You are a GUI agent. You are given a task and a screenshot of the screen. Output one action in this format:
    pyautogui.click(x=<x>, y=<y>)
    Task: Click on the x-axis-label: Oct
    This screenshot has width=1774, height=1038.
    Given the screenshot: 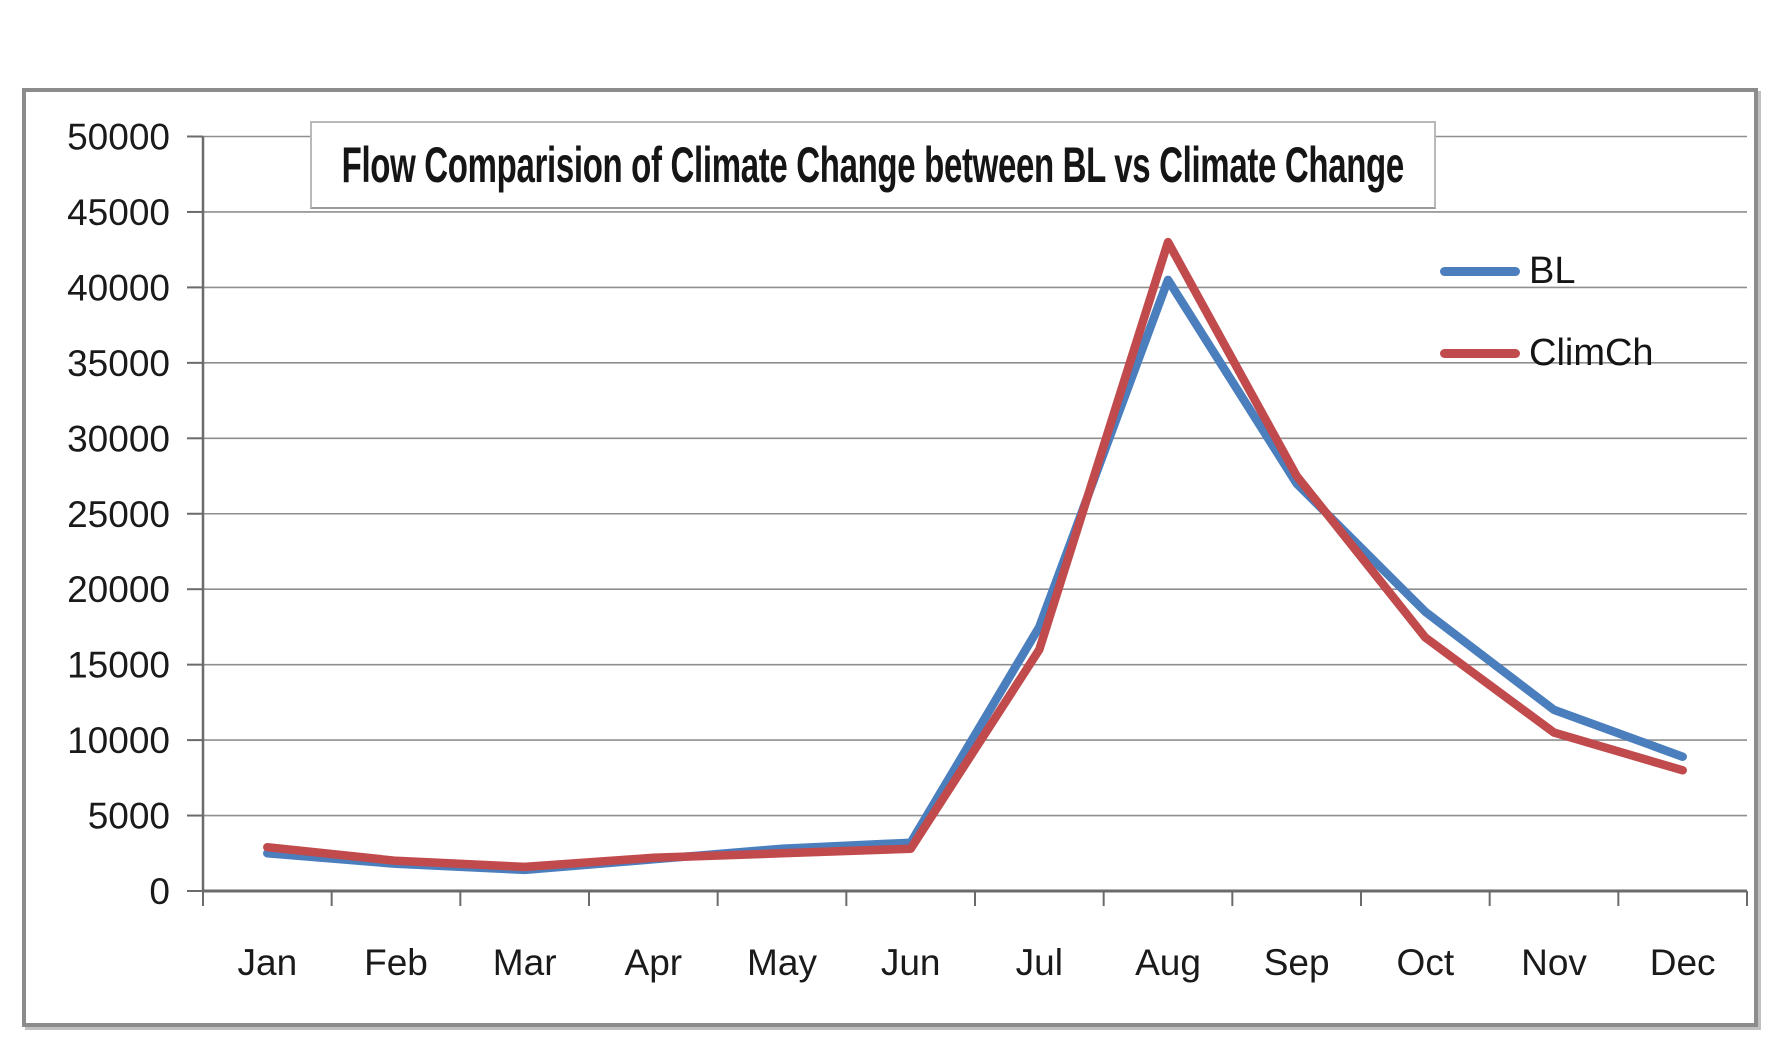 What is the action you would take?
    pyautogui.click(x=1426, y=962)
    